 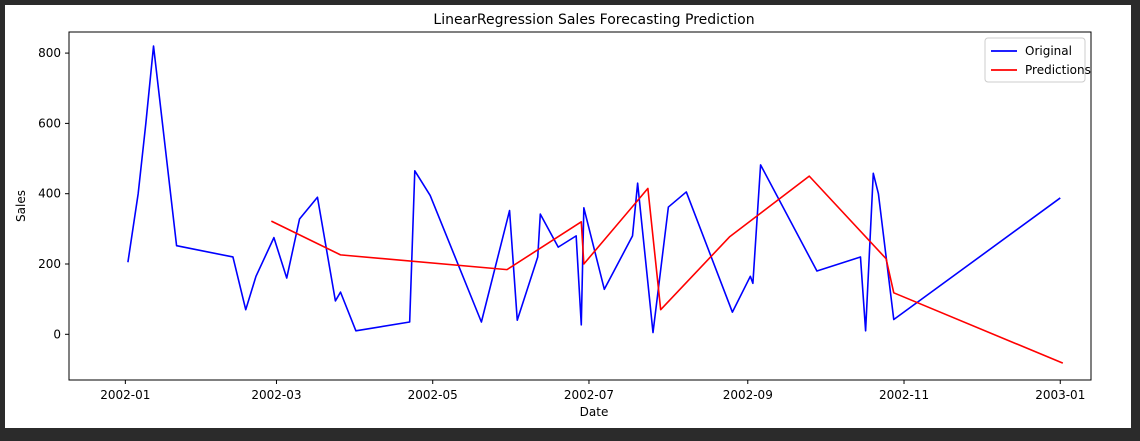 I want to click on y-tick-label: 800, so click(x=49, y=53).